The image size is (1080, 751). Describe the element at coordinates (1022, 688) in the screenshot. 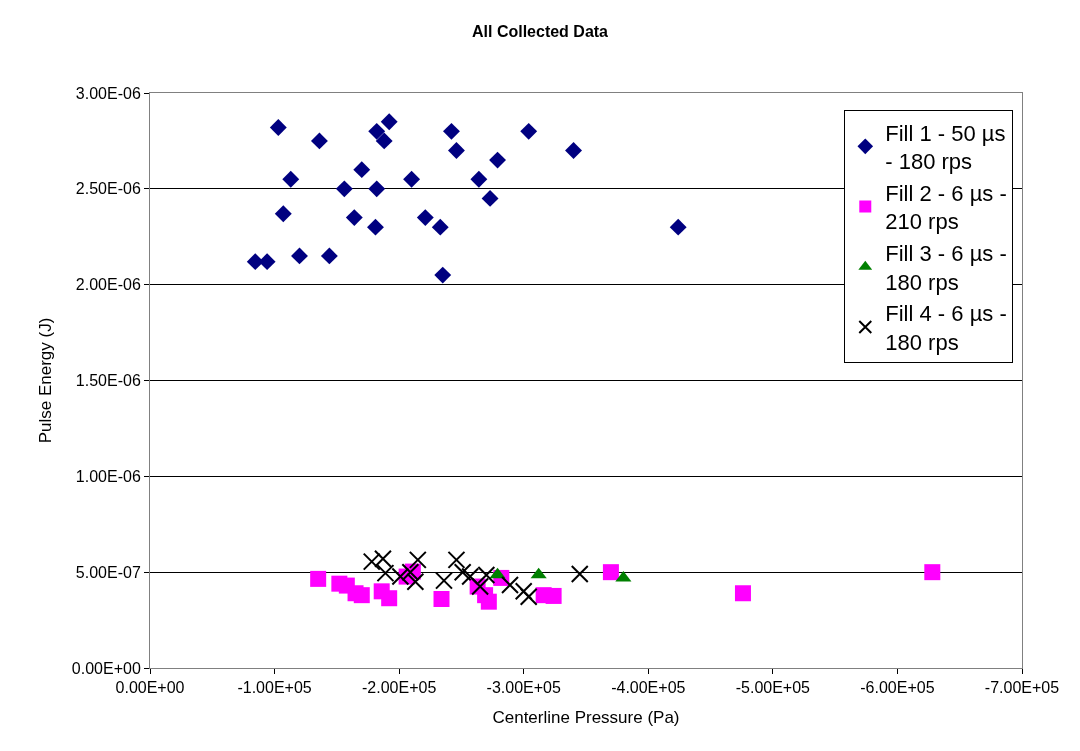

I see `x-tick-label: -7.00E+05` at that location.